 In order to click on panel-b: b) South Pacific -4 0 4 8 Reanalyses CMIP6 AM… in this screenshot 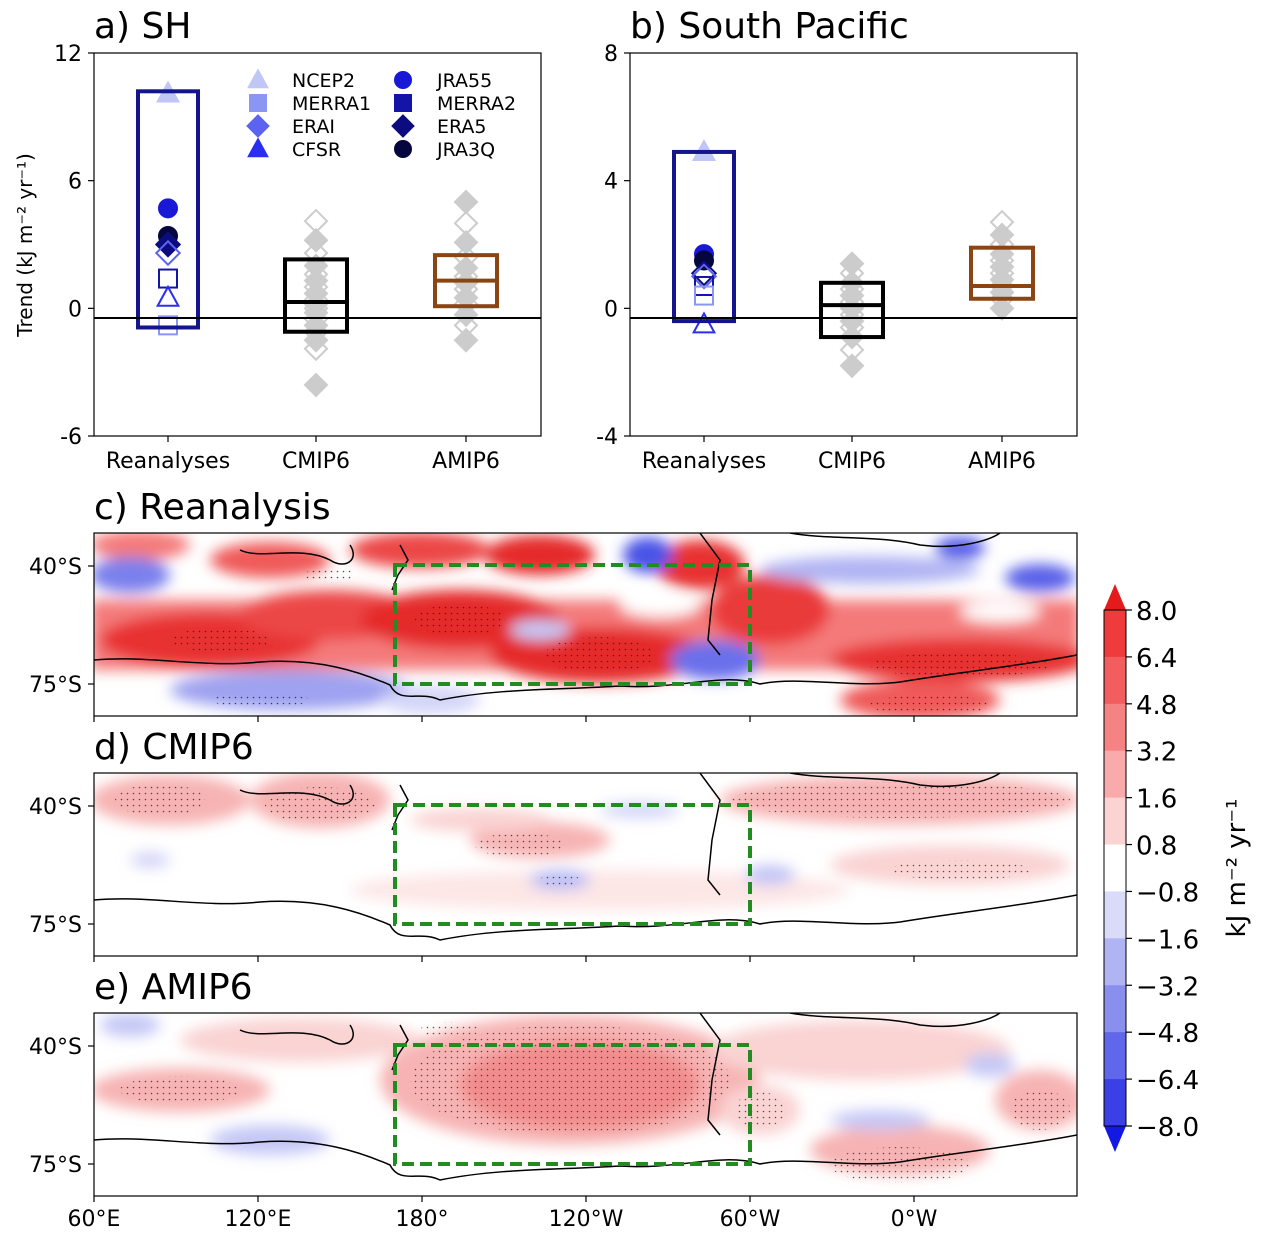, I will do `click(837, 240)`.